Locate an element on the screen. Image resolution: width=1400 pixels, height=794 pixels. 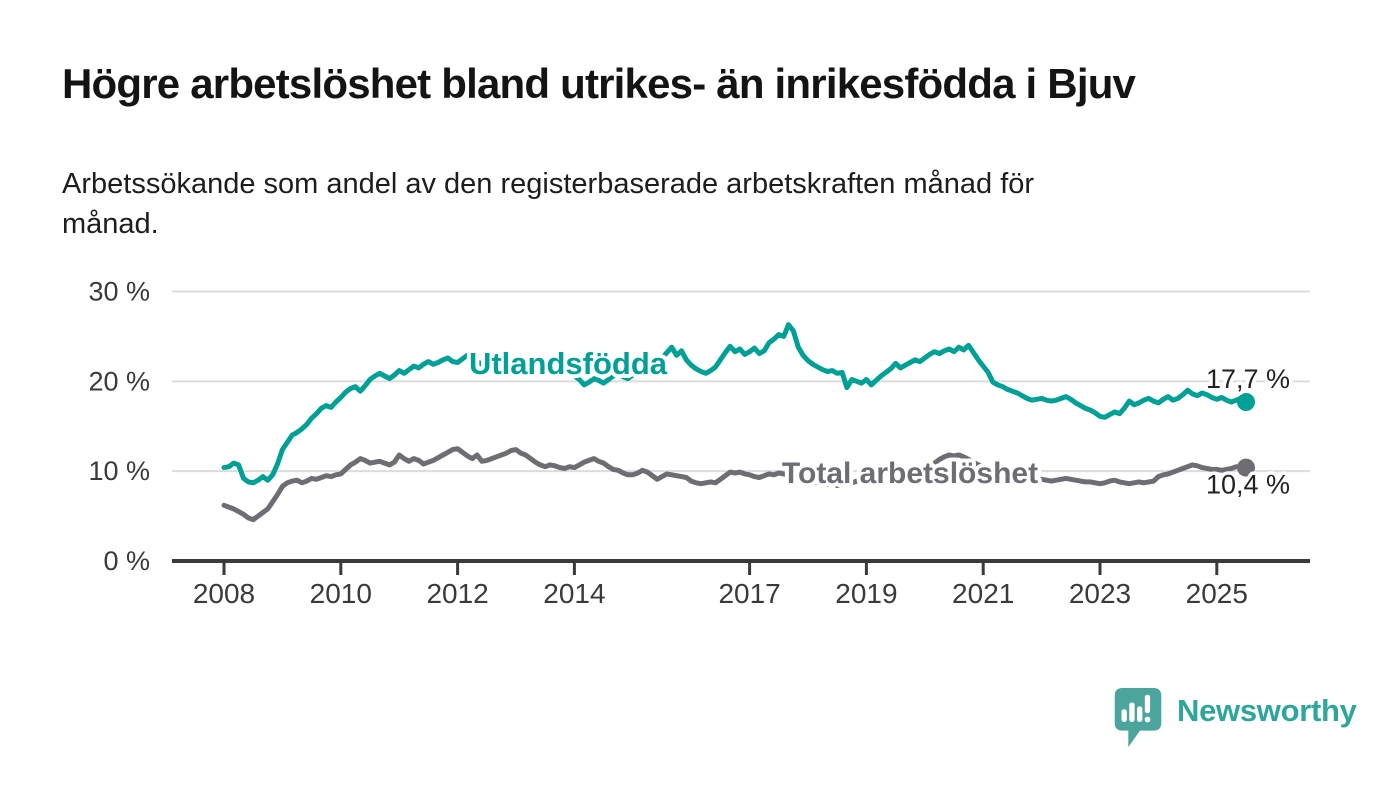
logo-exclamation-stem is located at coordinates (1147, 704).